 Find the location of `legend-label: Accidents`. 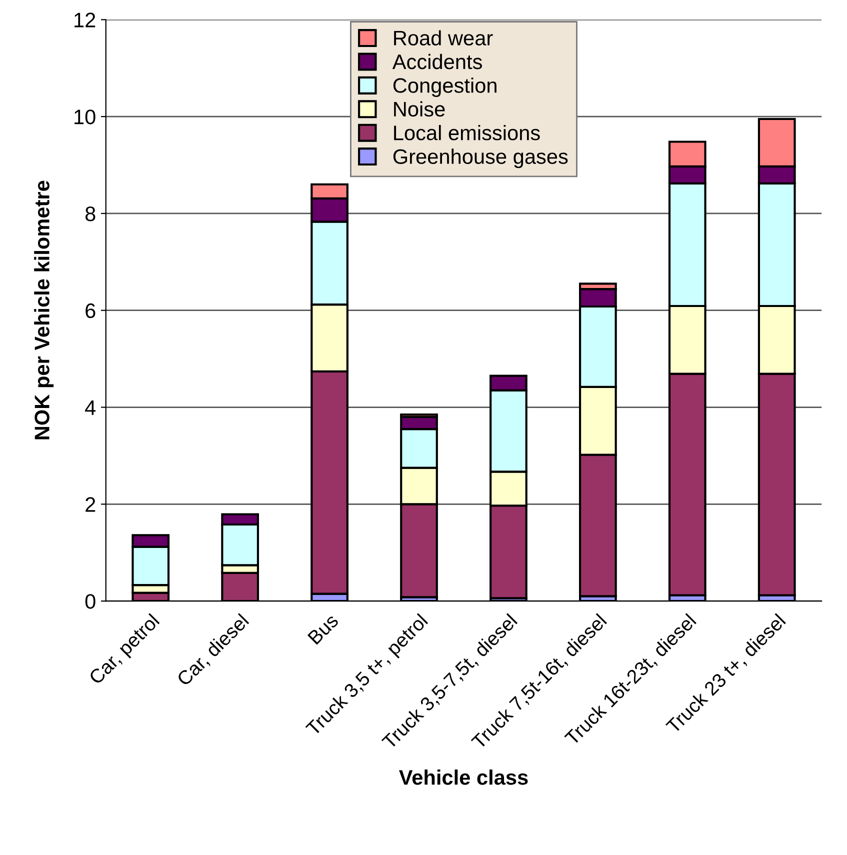

legend-label: Accidents is located at coordinates (437, 62).